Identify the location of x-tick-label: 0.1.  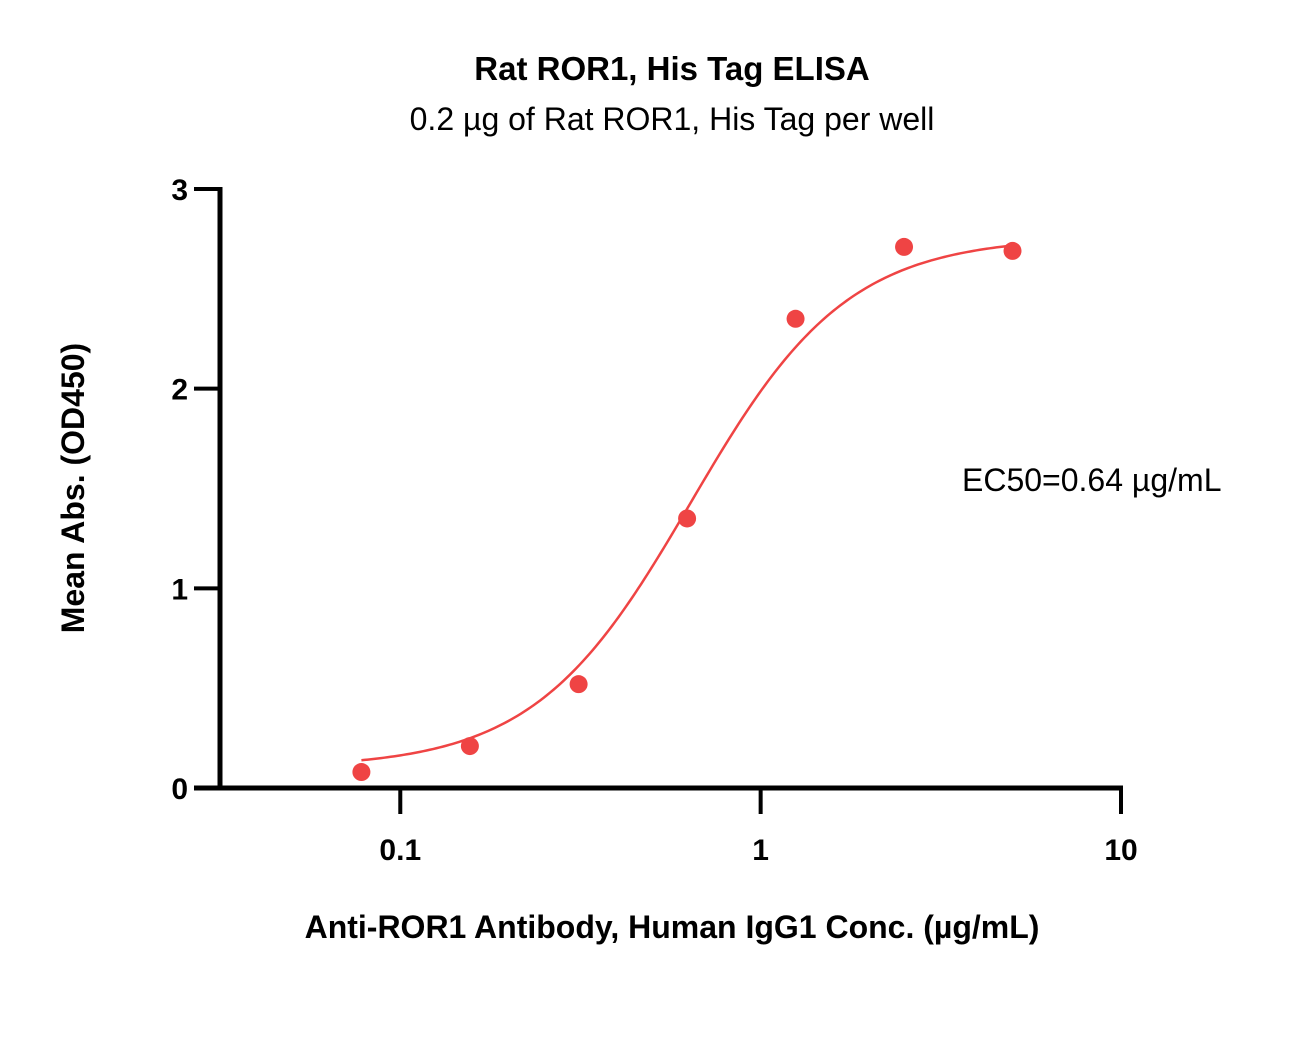
(400, 850).